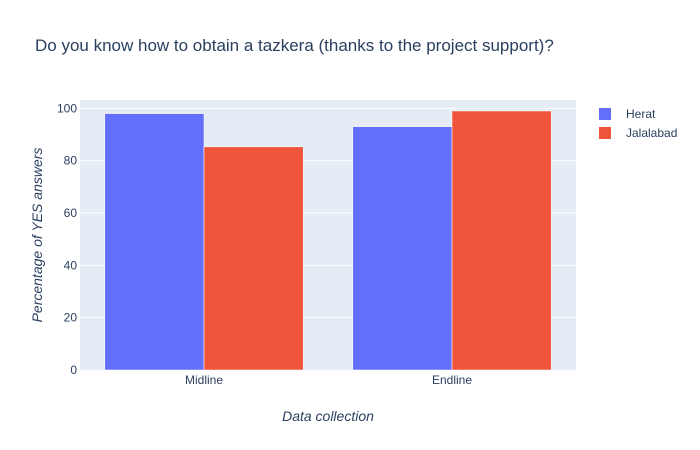 This screenshot has height=450, width=700. I want to click on legend-item-herat: Herat, so click(627, 114).